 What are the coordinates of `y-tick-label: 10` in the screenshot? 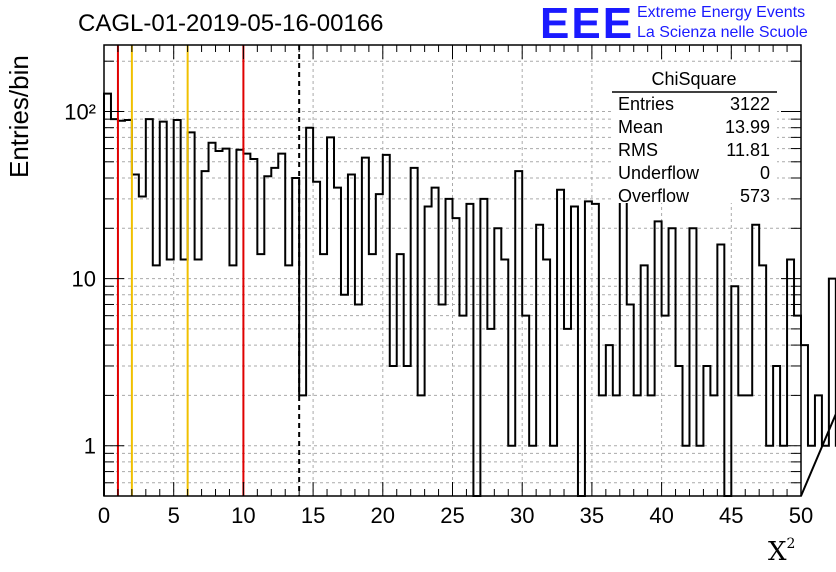 It's located at (84, 279).